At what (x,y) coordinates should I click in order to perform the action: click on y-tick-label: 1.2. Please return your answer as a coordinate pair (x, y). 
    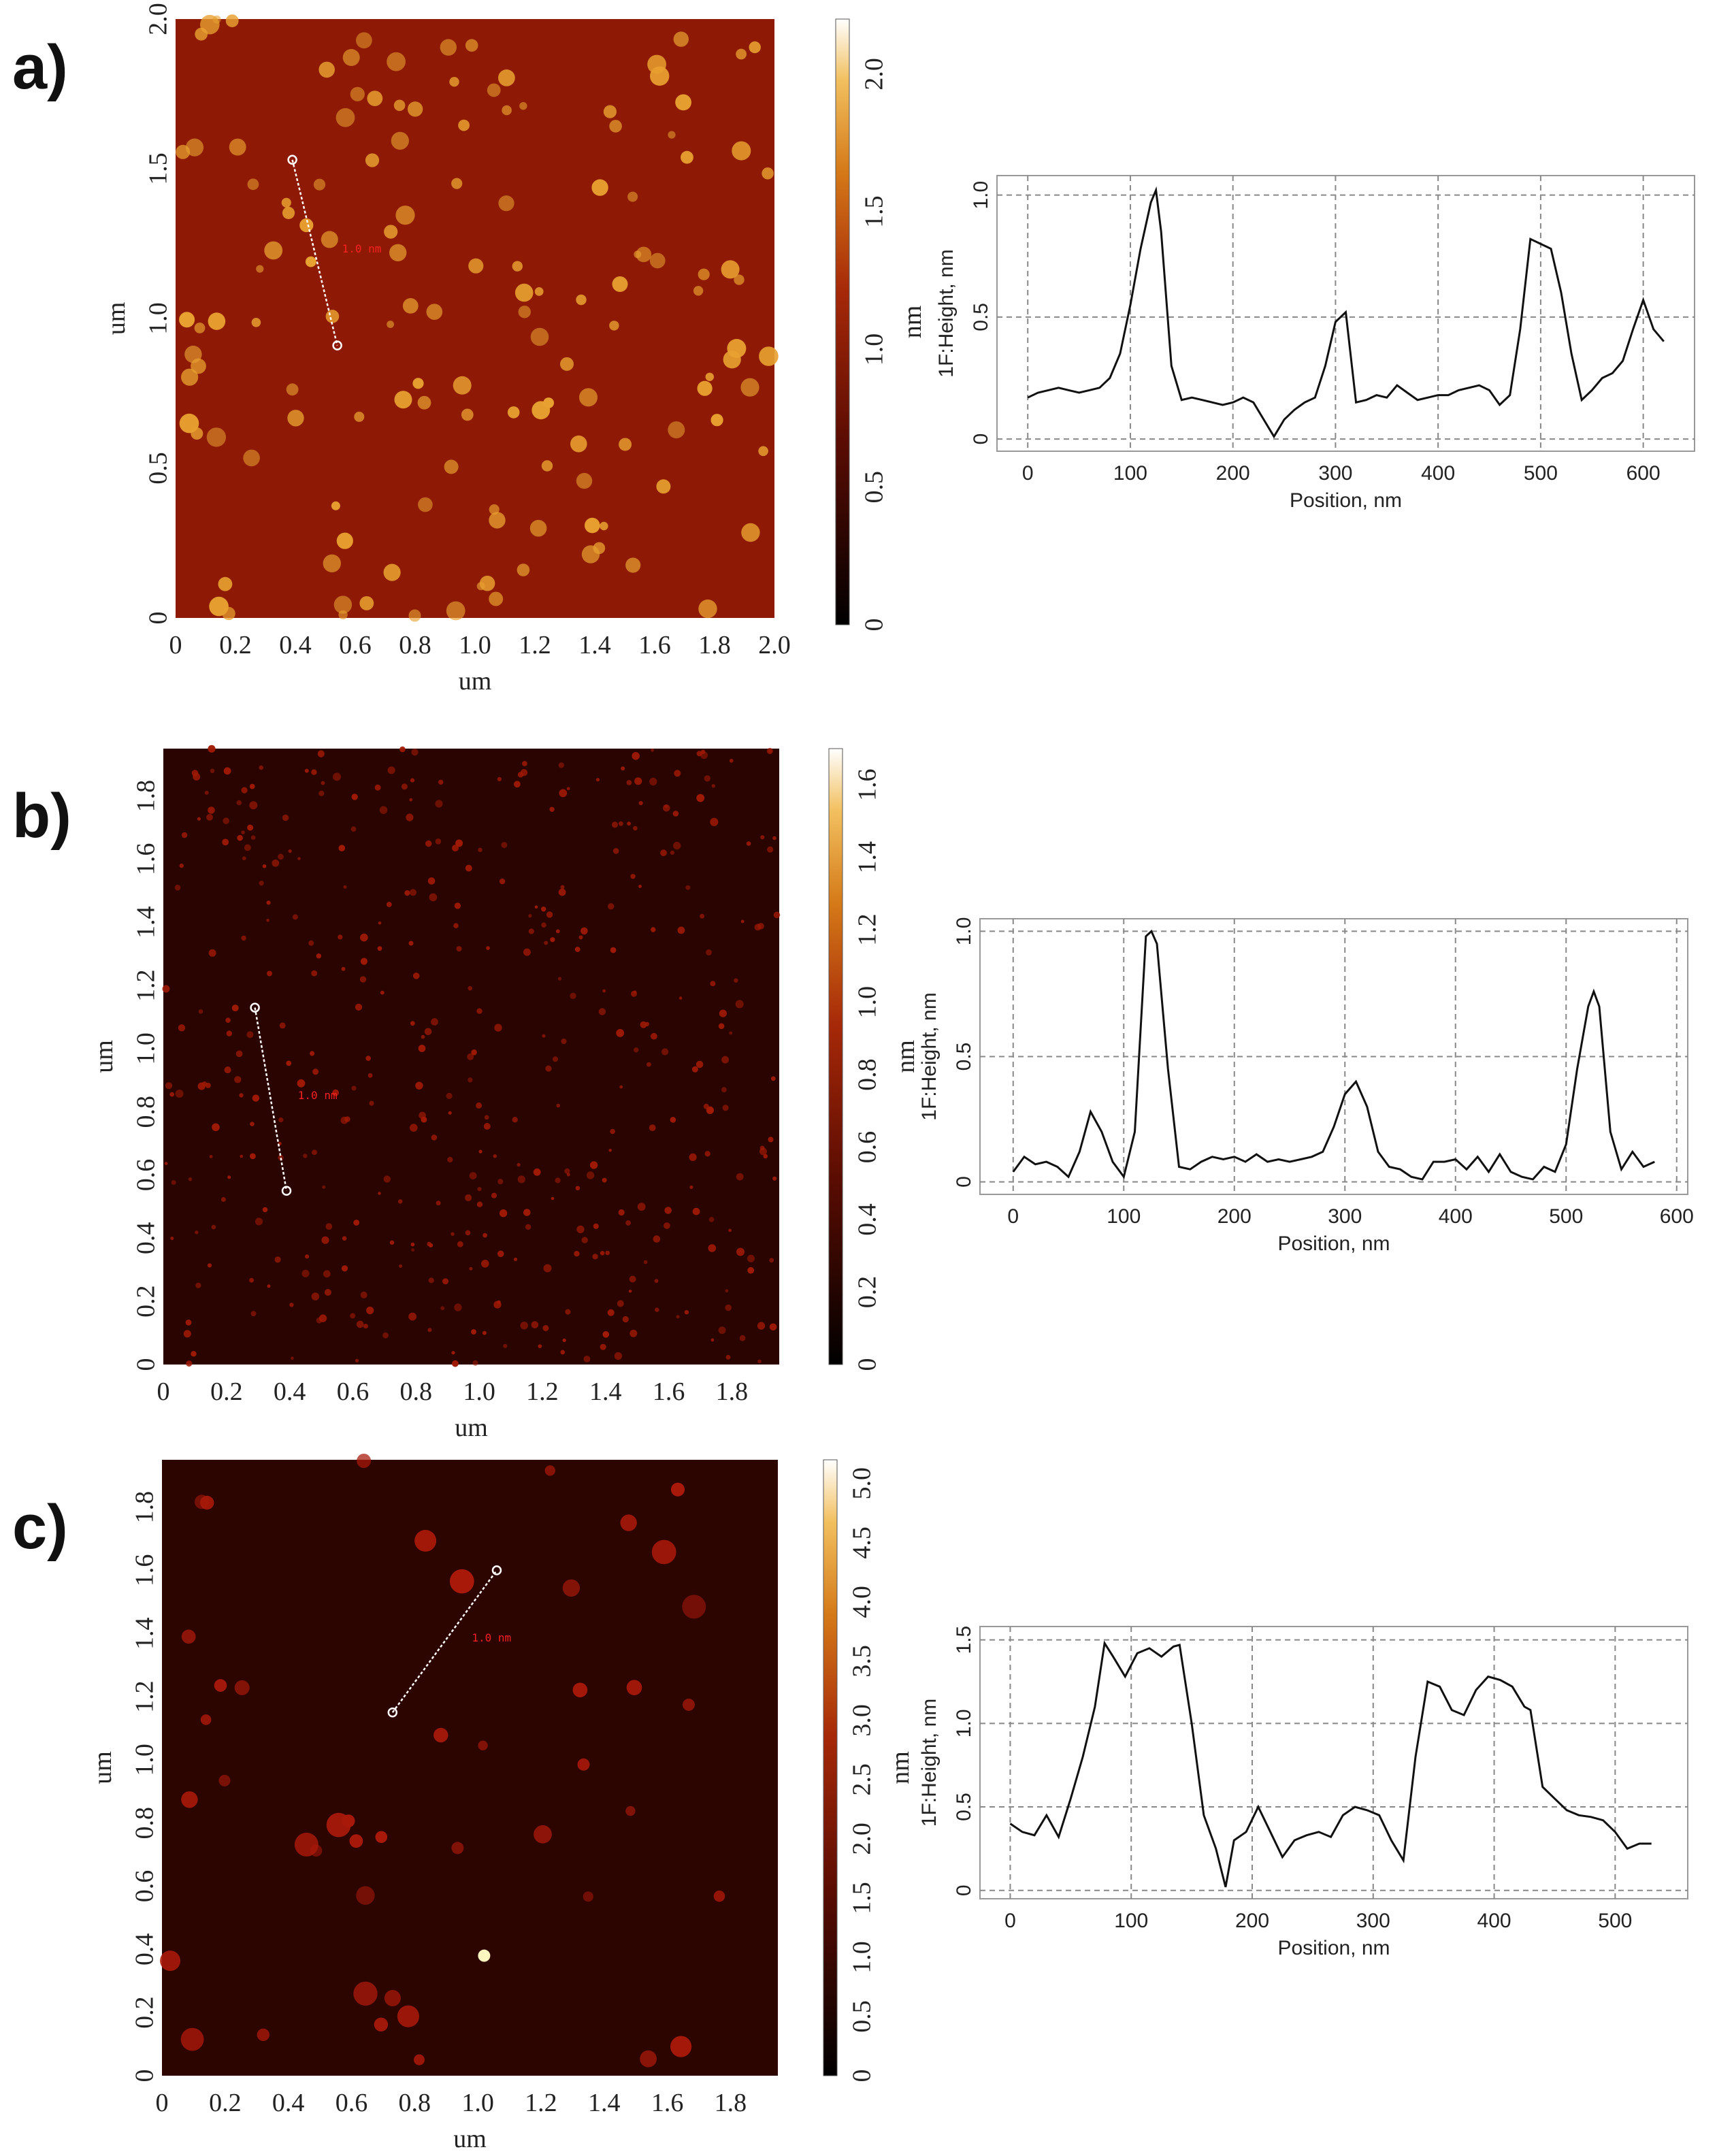
    Looking at the image, I should click on (145, 1697).